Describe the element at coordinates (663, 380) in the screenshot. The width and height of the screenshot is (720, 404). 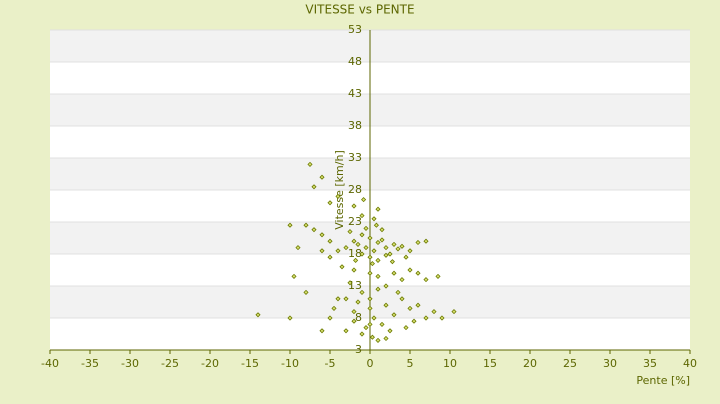
I see `x-axis-label: Pente [%]` at that location.